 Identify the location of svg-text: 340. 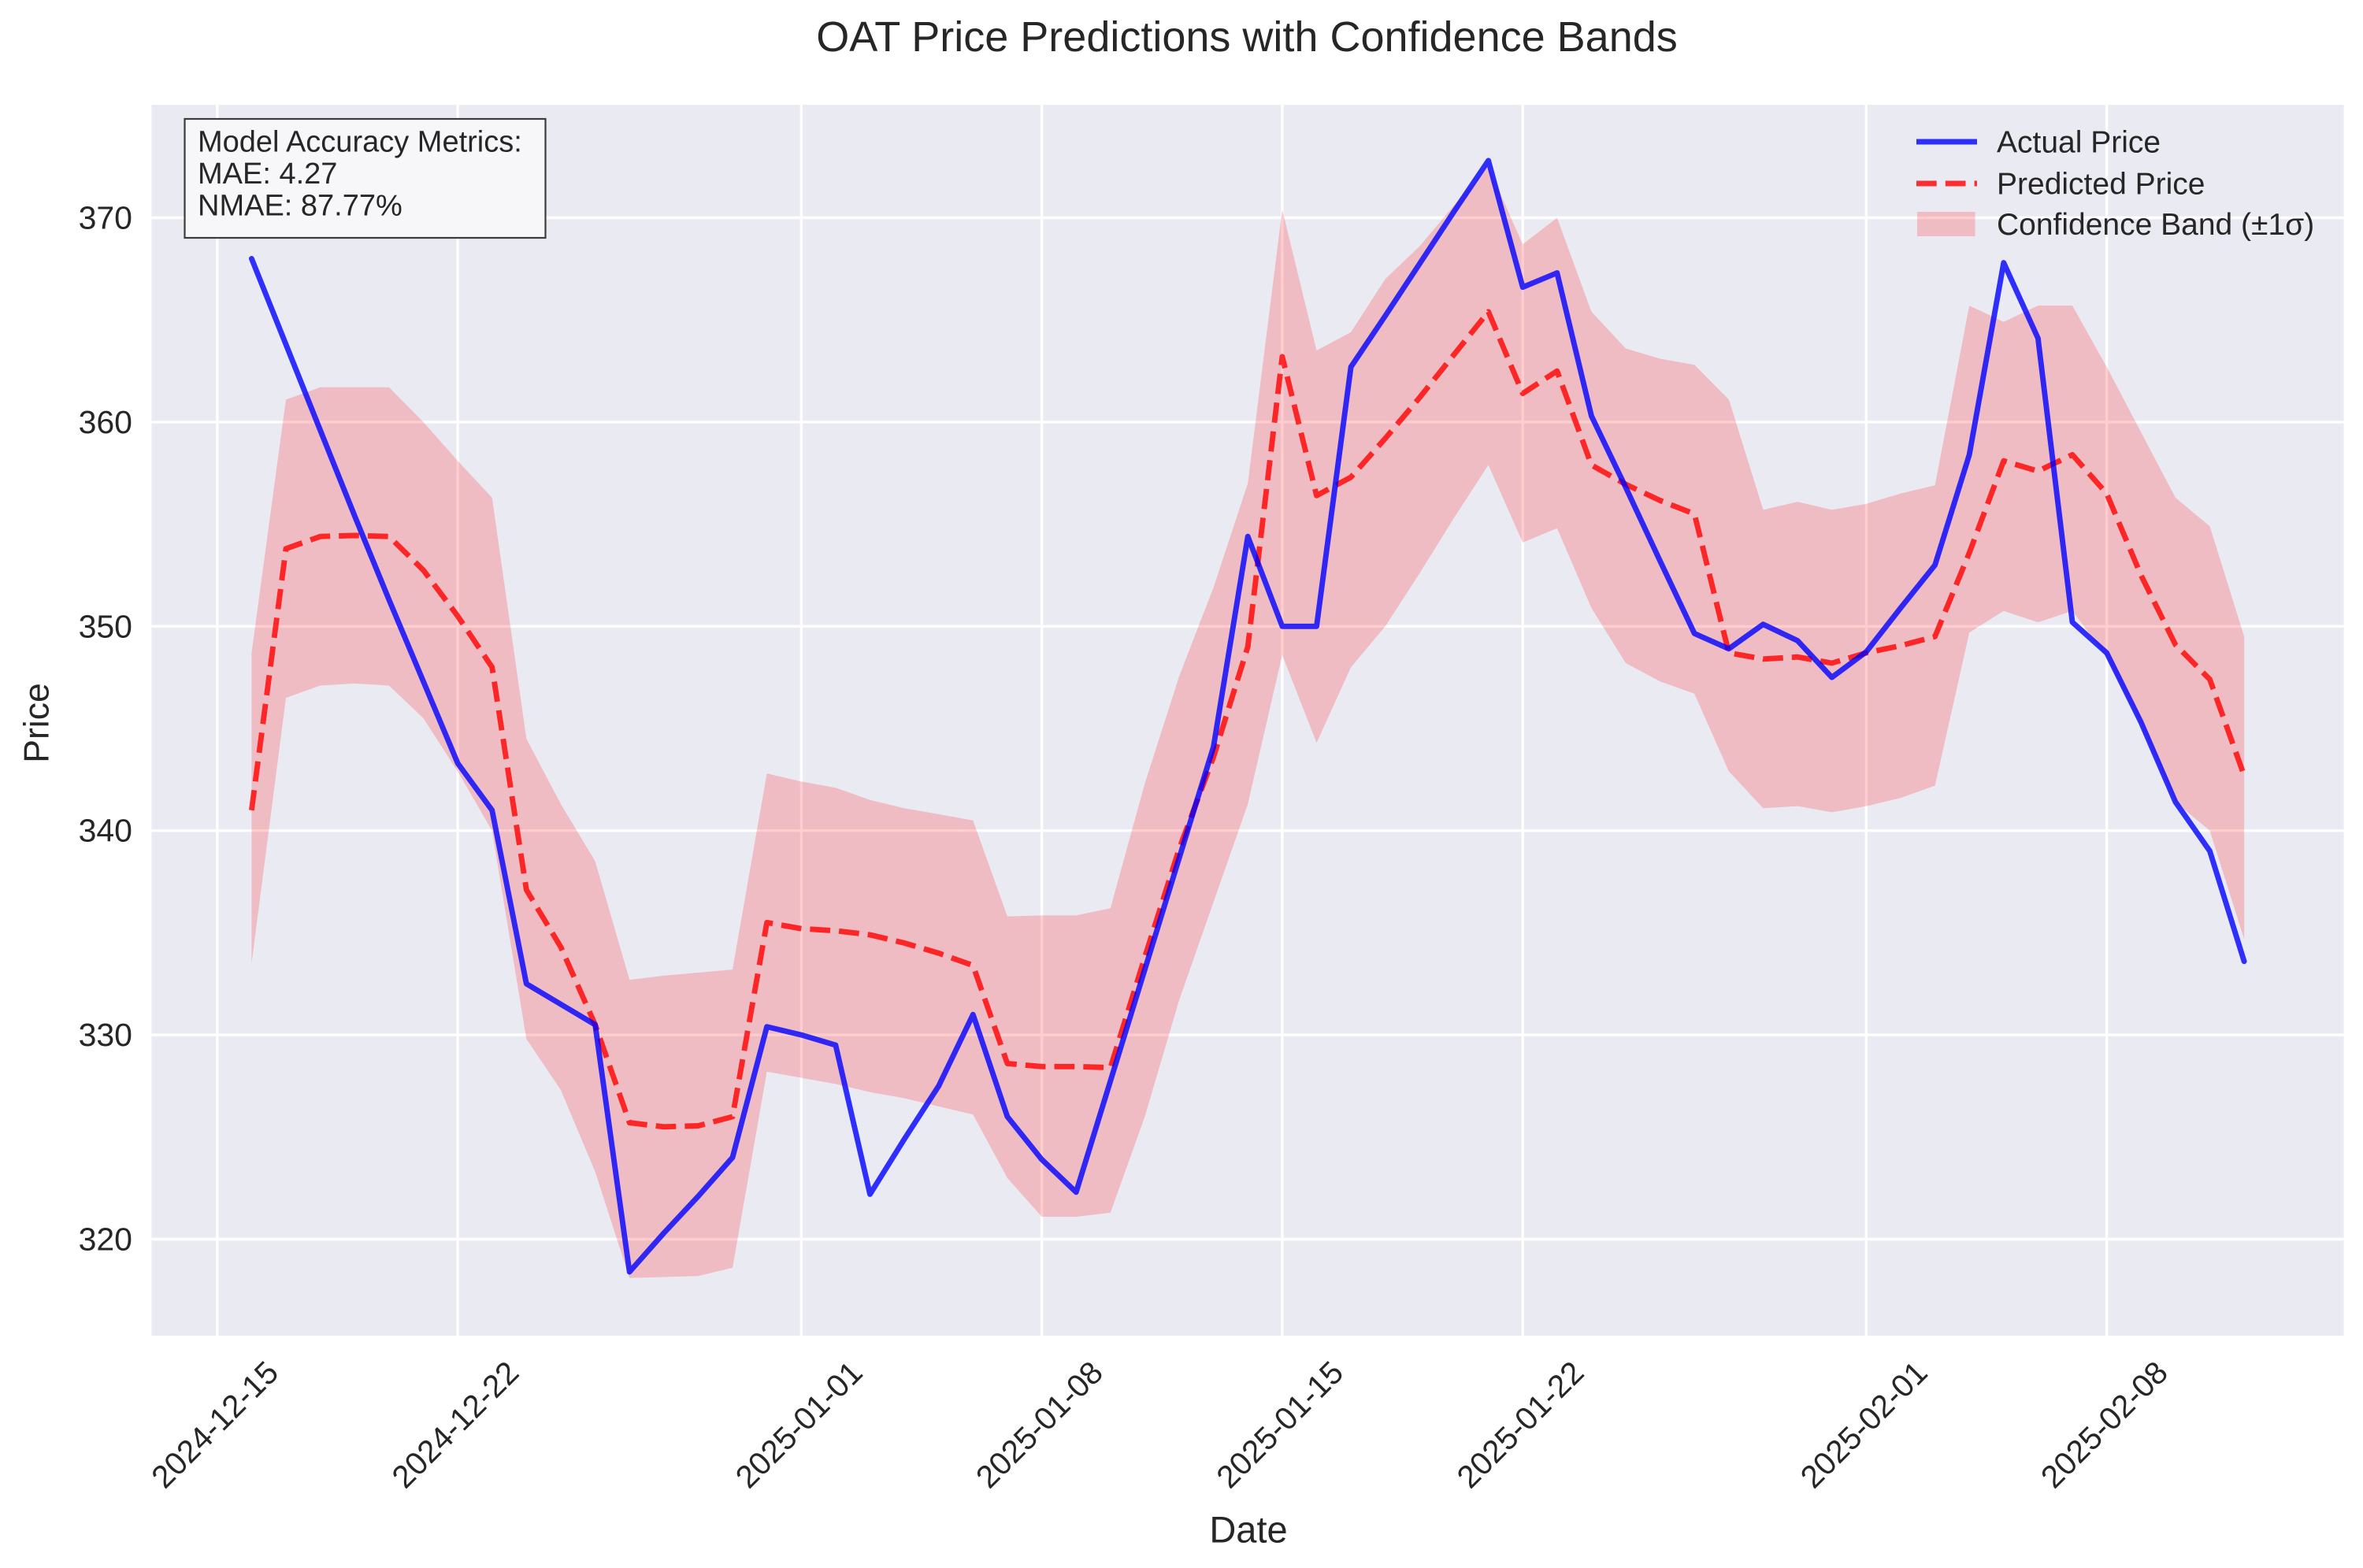
(105, 831).